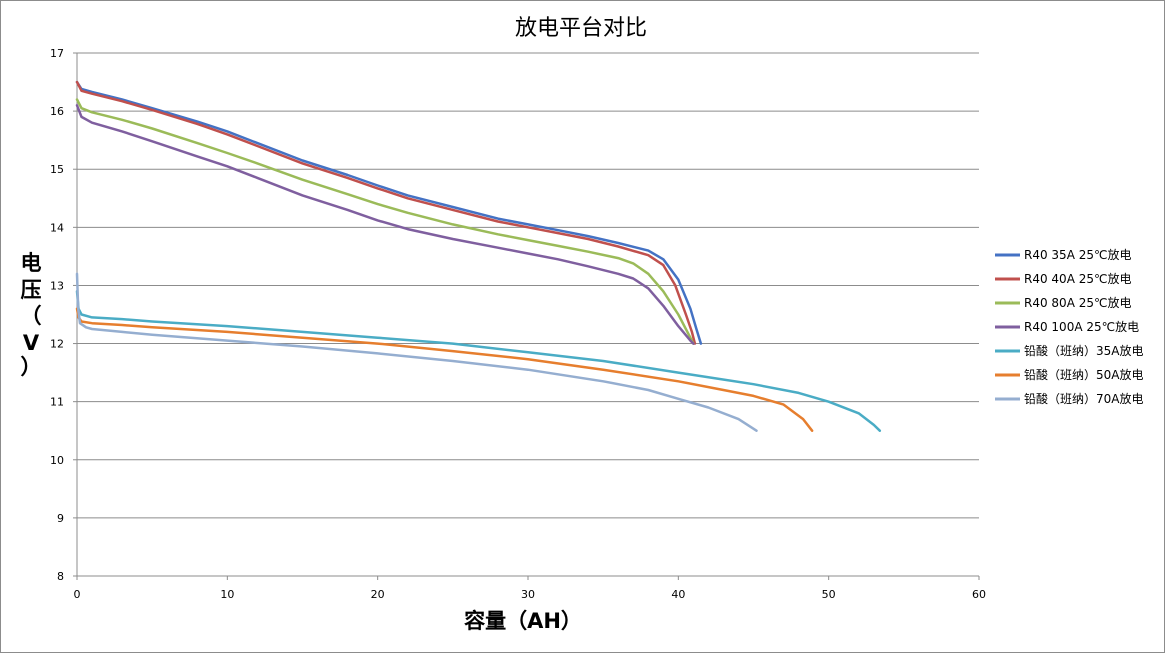 The image size is (1165, 654). Describe the element at coordinates (829, 594) in the screenshot. I see `x-tick-label: 50` at that location.